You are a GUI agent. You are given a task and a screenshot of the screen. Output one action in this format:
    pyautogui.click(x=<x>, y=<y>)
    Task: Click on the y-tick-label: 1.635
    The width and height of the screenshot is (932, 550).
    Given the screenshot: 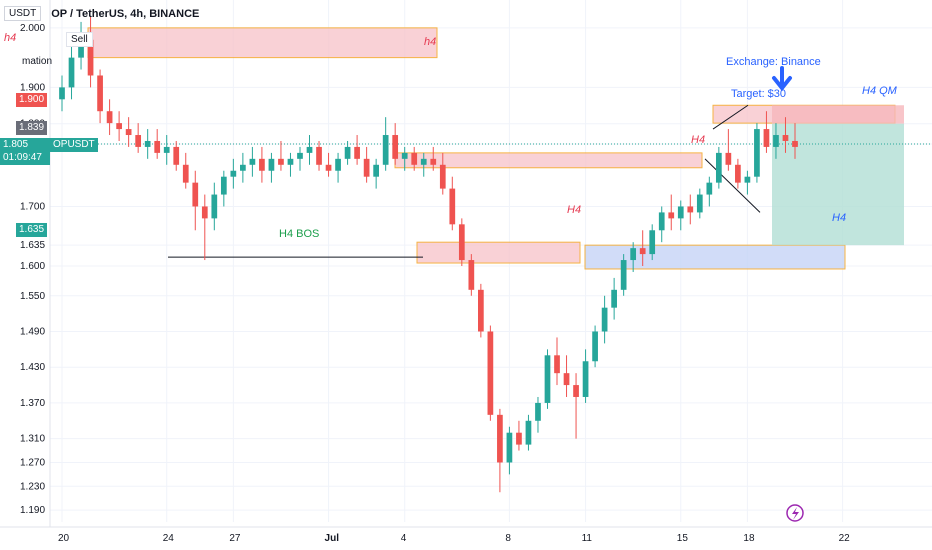 What is the action you would take?
    pyautogui.click(x=32, y=245)
    